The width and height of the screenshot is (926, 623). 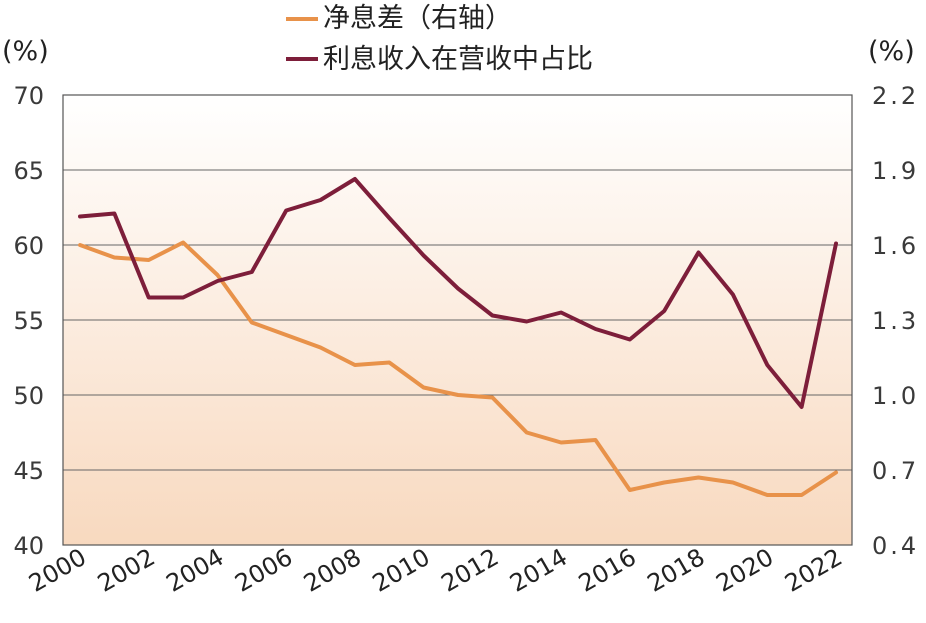 What do you see at coordinates (28, 171) in the screenshot?
I see `left-tick-label: 65` at bounding box center [28, 171].